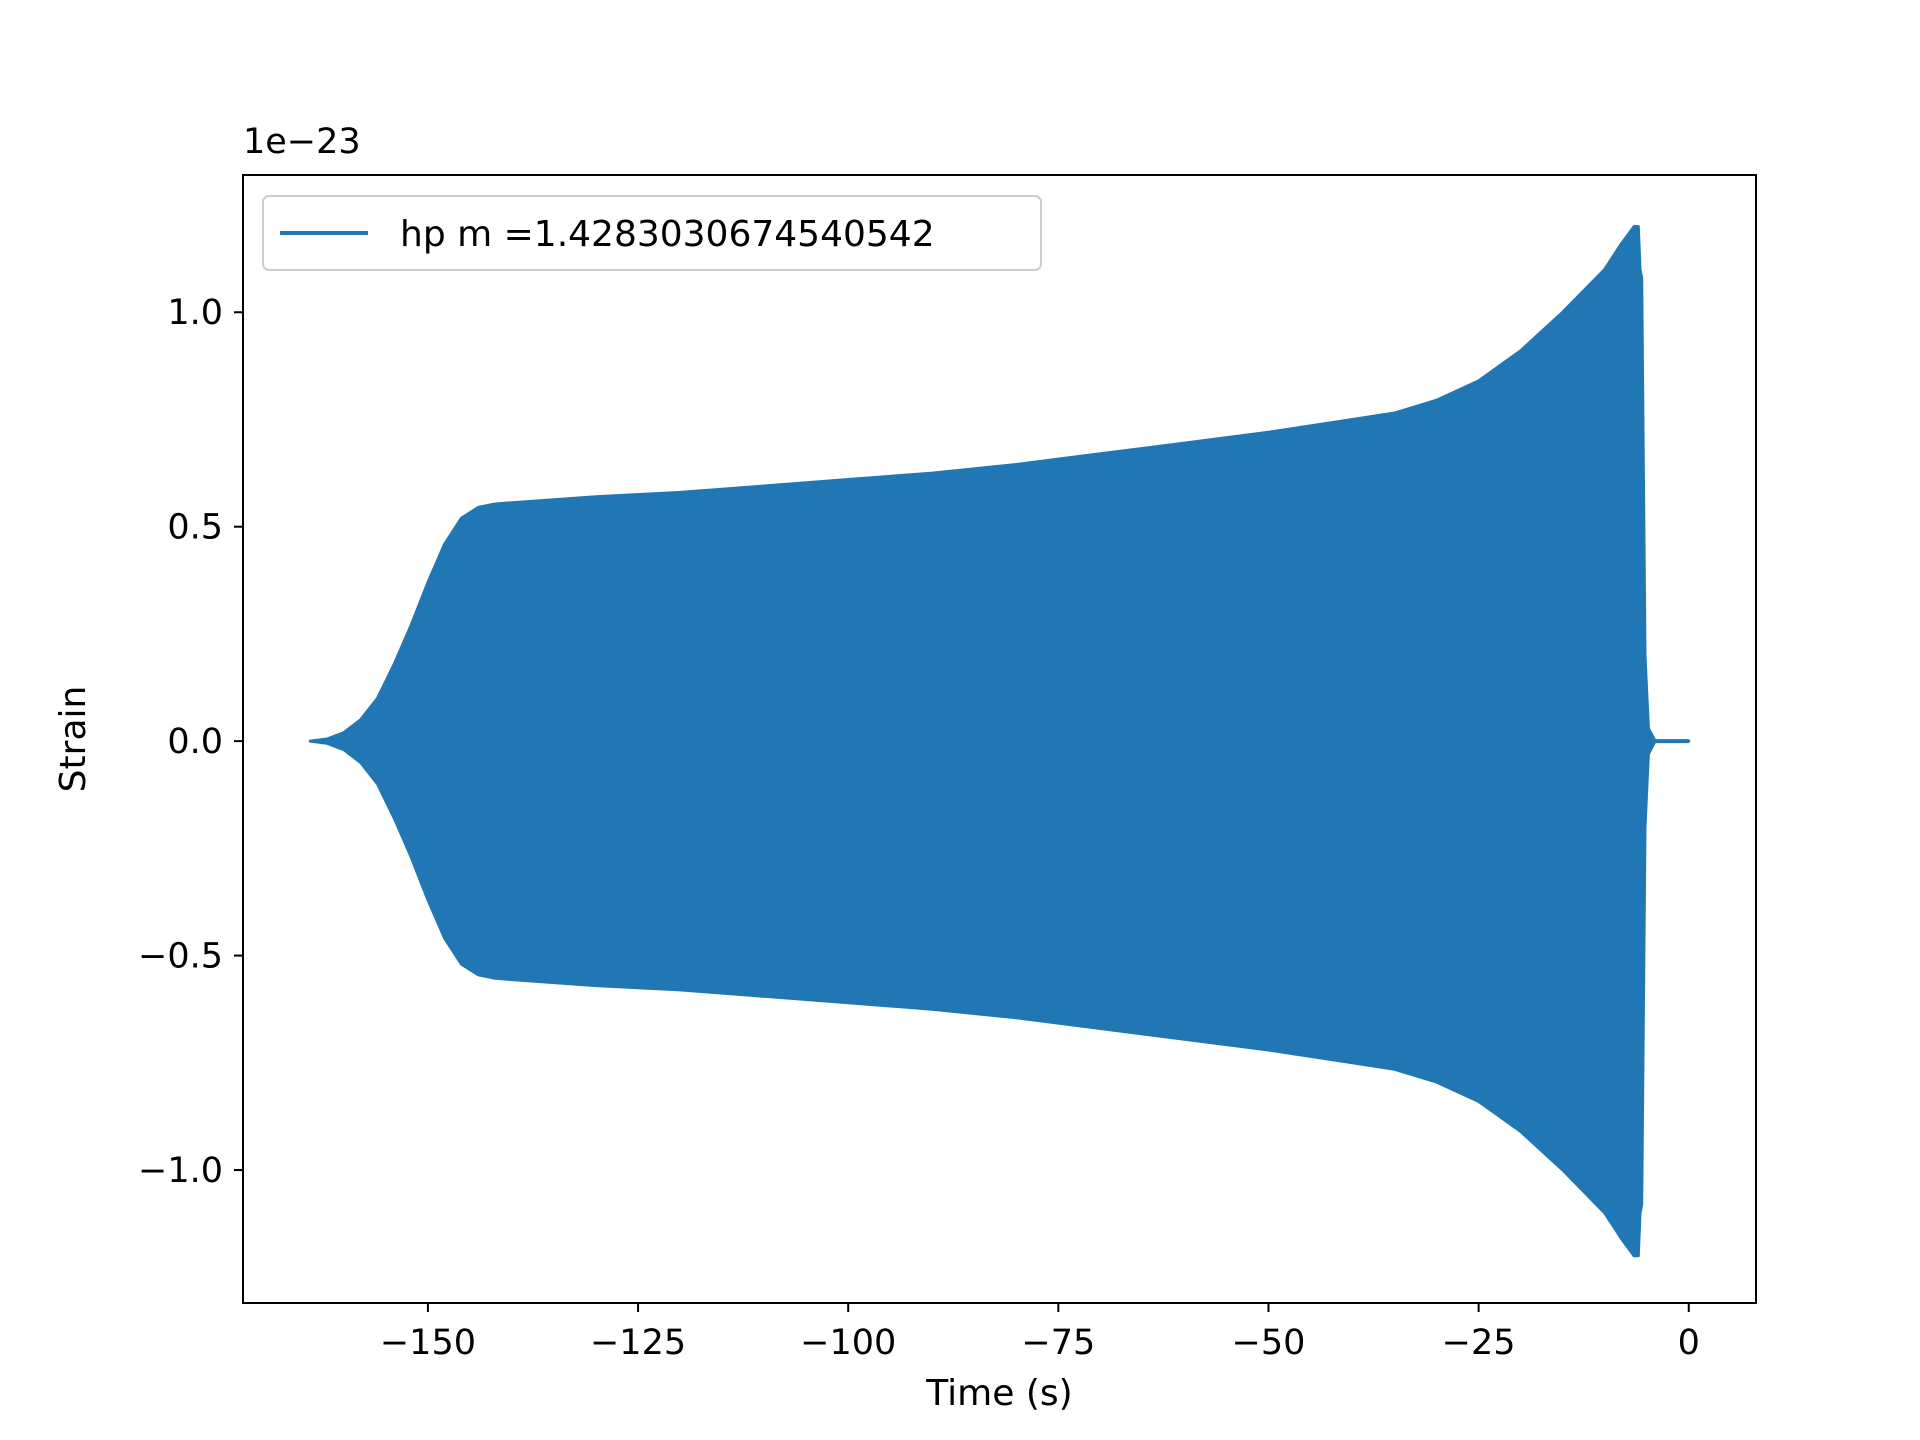 The image size is (1920, 1440). Describe the element at coordinates (638, 1343) in the screenshot. I see `x-tick-label: −125` at that location.